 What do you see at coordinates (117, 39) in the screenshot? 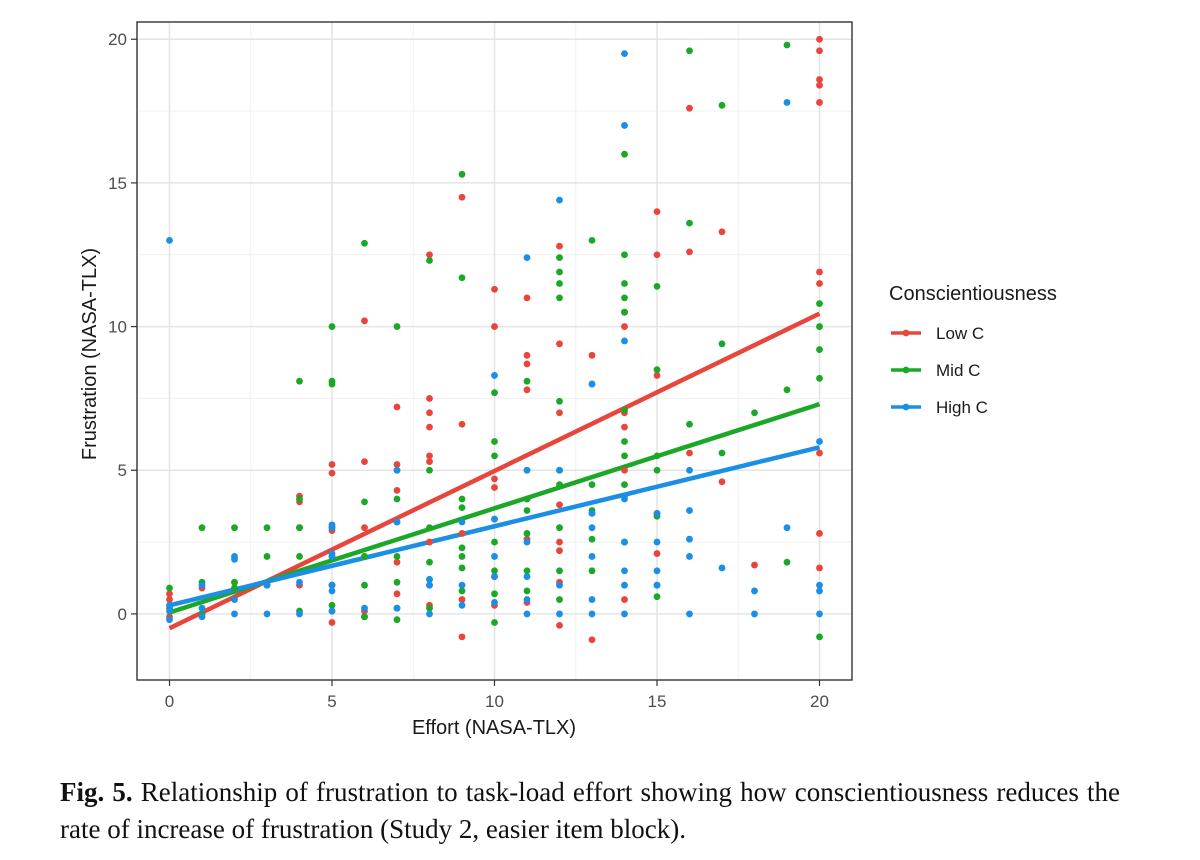
I see `y-tick-label: 20` at bounding box center [117, 39].